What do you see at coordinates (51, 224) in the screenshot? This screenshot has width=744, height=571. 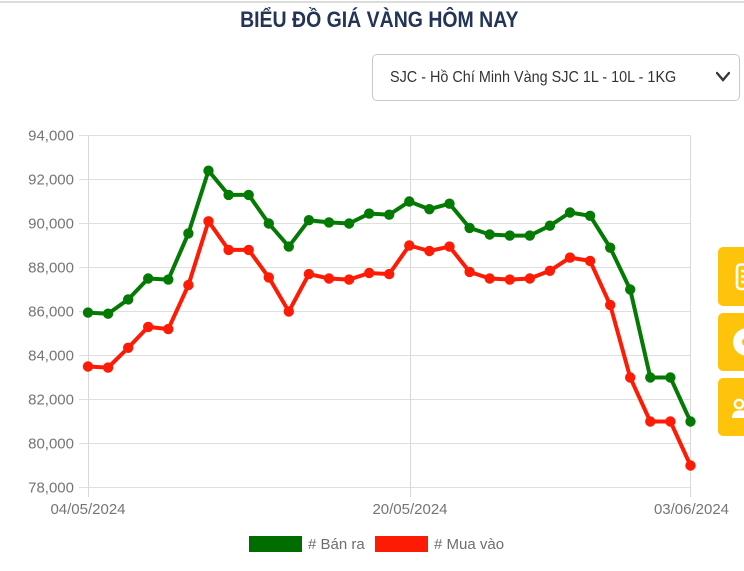 I see `svg-text: 90,000` at bounding box center [51, 224].